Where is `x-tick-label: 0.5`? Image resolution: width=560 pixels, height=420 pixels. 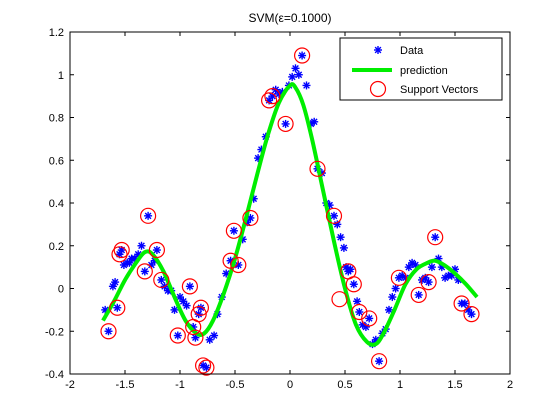
x-tick-label: 0.5 is located at coordinates (344, 385).